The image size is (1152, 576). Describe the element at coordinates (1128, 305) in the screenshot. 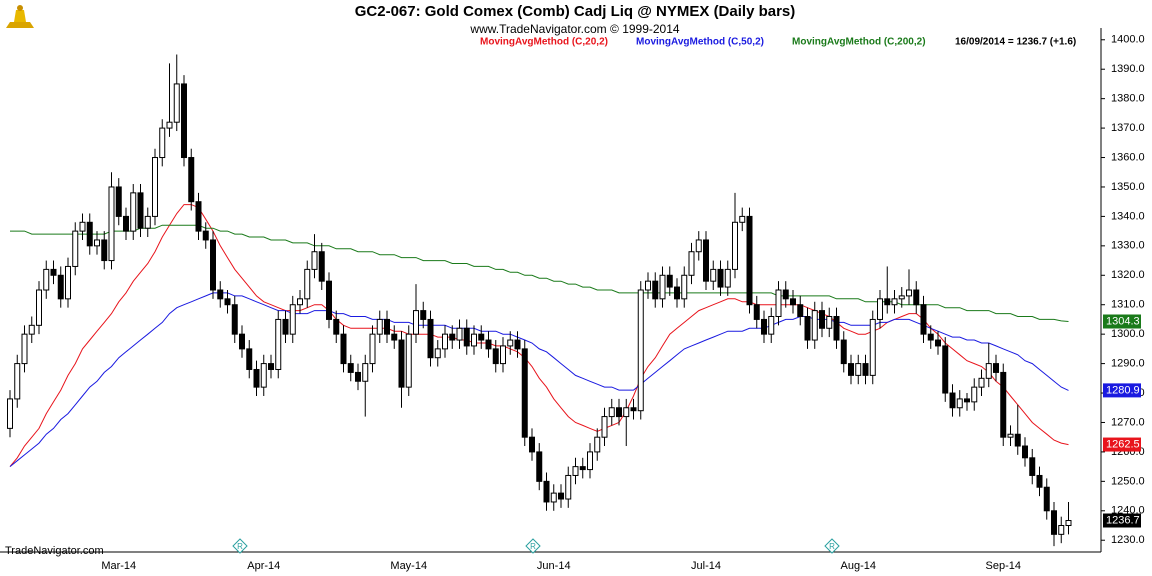

I see `y-tick-label: 1310.0` at that location.